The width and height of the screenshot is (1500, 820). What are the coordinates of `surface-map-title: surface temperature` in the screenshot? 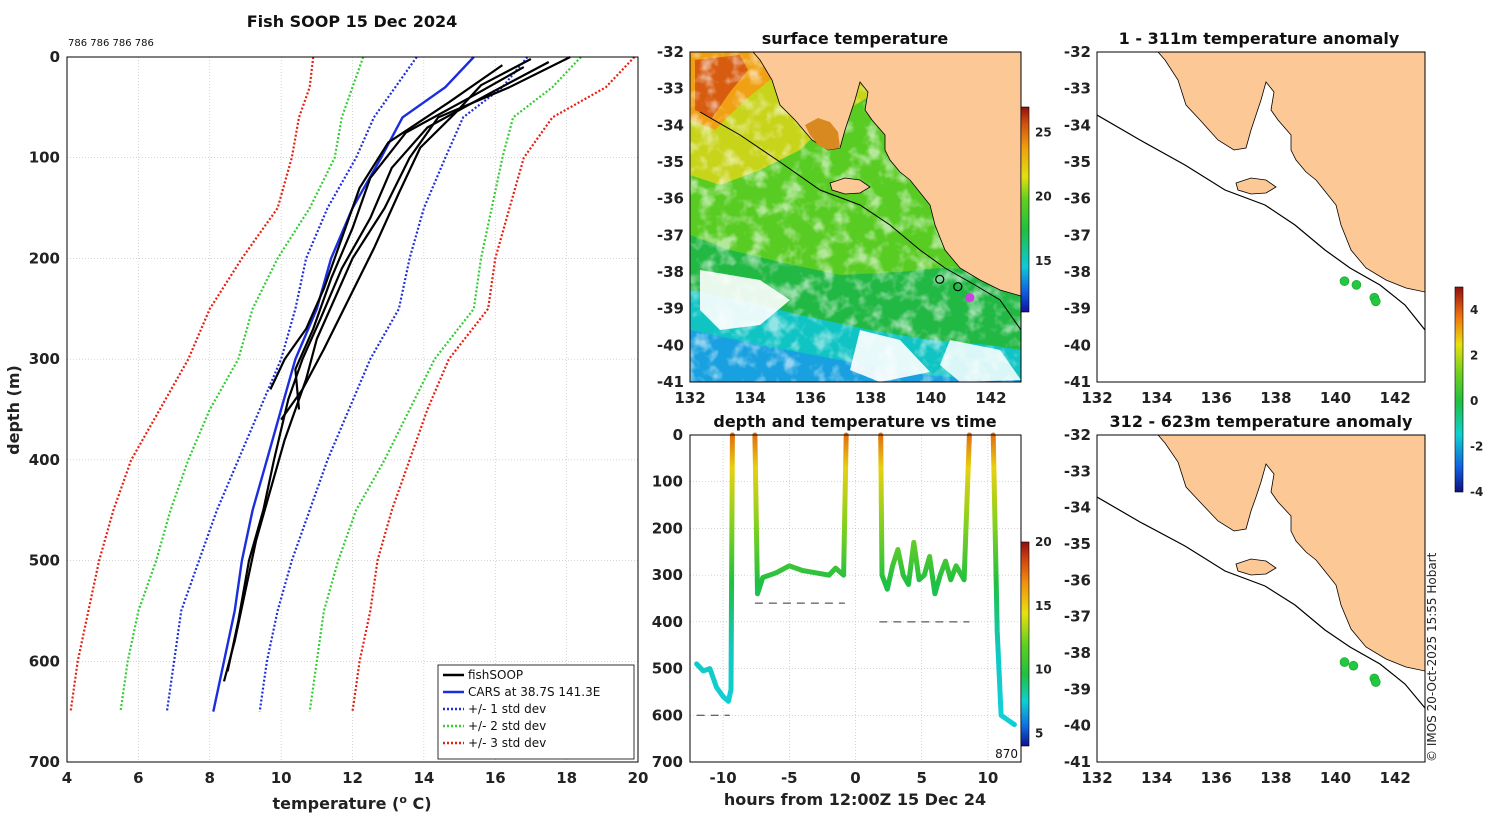 It's located at (855, 38).